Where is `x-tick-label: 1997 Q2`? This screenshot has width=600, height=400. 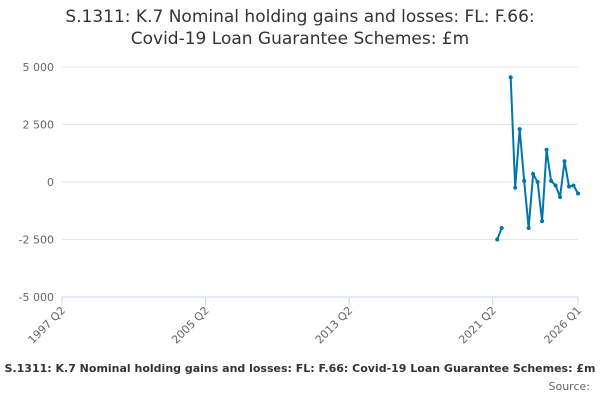
x-tick-label: 1997 Q2 is located at coordinates (47, 325).